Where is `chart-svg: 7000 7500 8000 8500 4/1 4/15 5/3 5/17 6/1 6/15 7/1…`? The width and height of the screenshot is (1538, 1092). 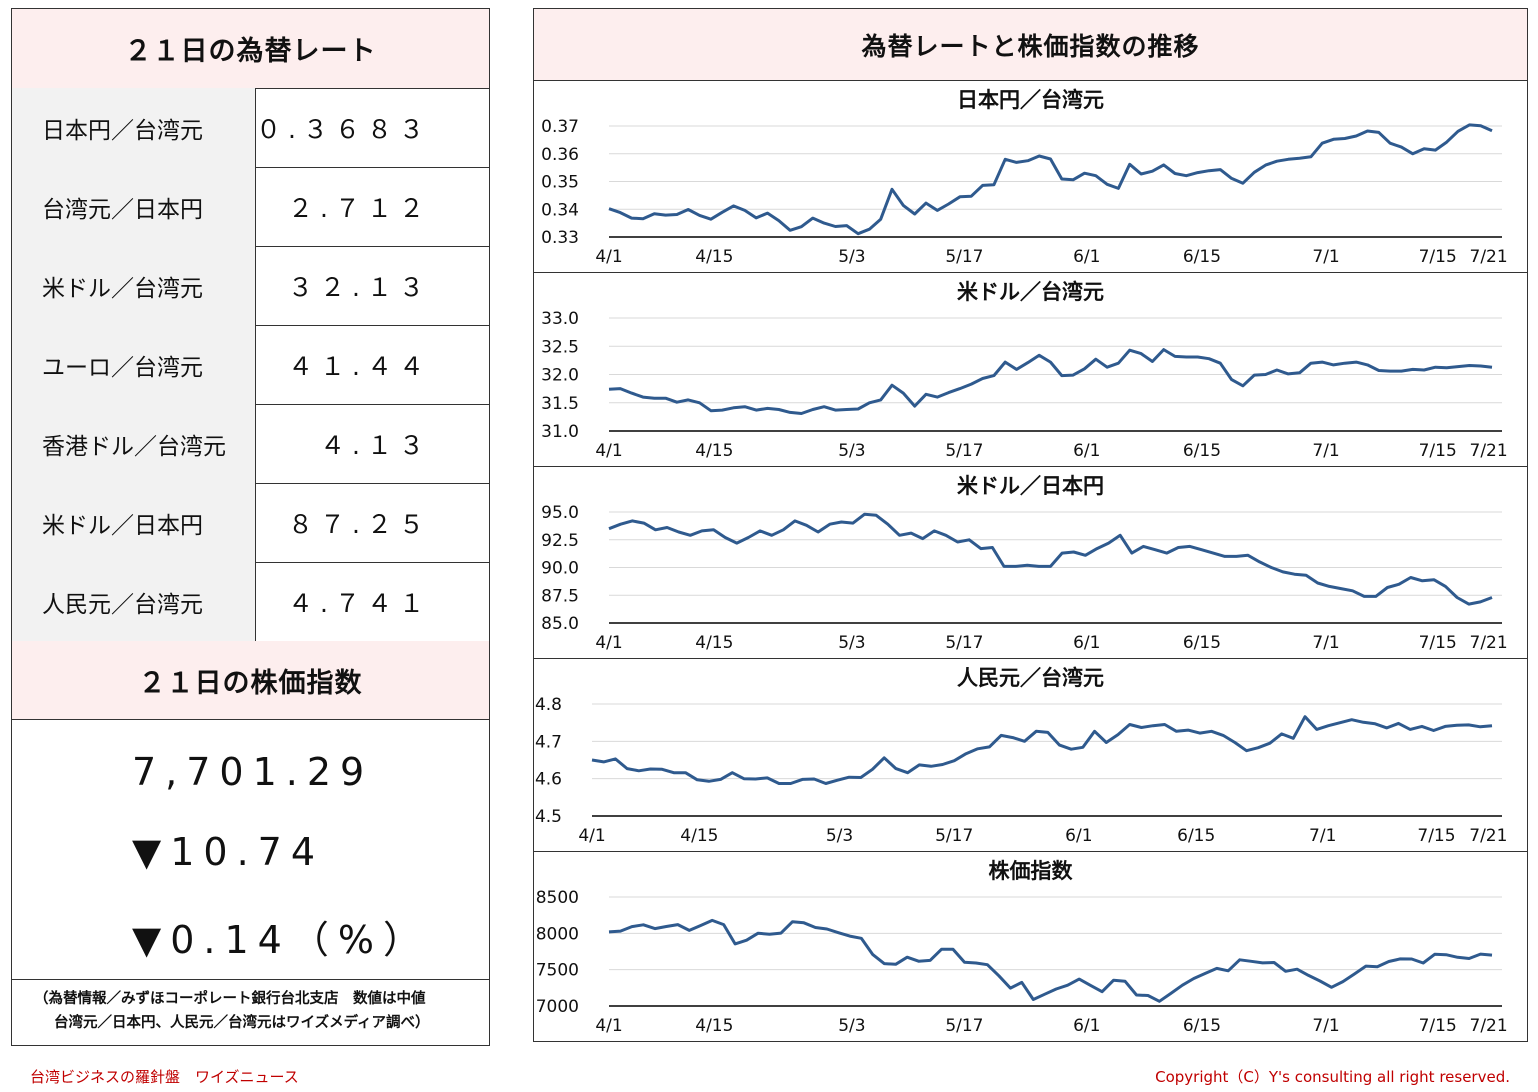
chart-svg: 7000 7500 8000 8500 4/1 4/15 5/3 5/17 6/1 6/15 7/1… is located at coordinates (1022, 962).